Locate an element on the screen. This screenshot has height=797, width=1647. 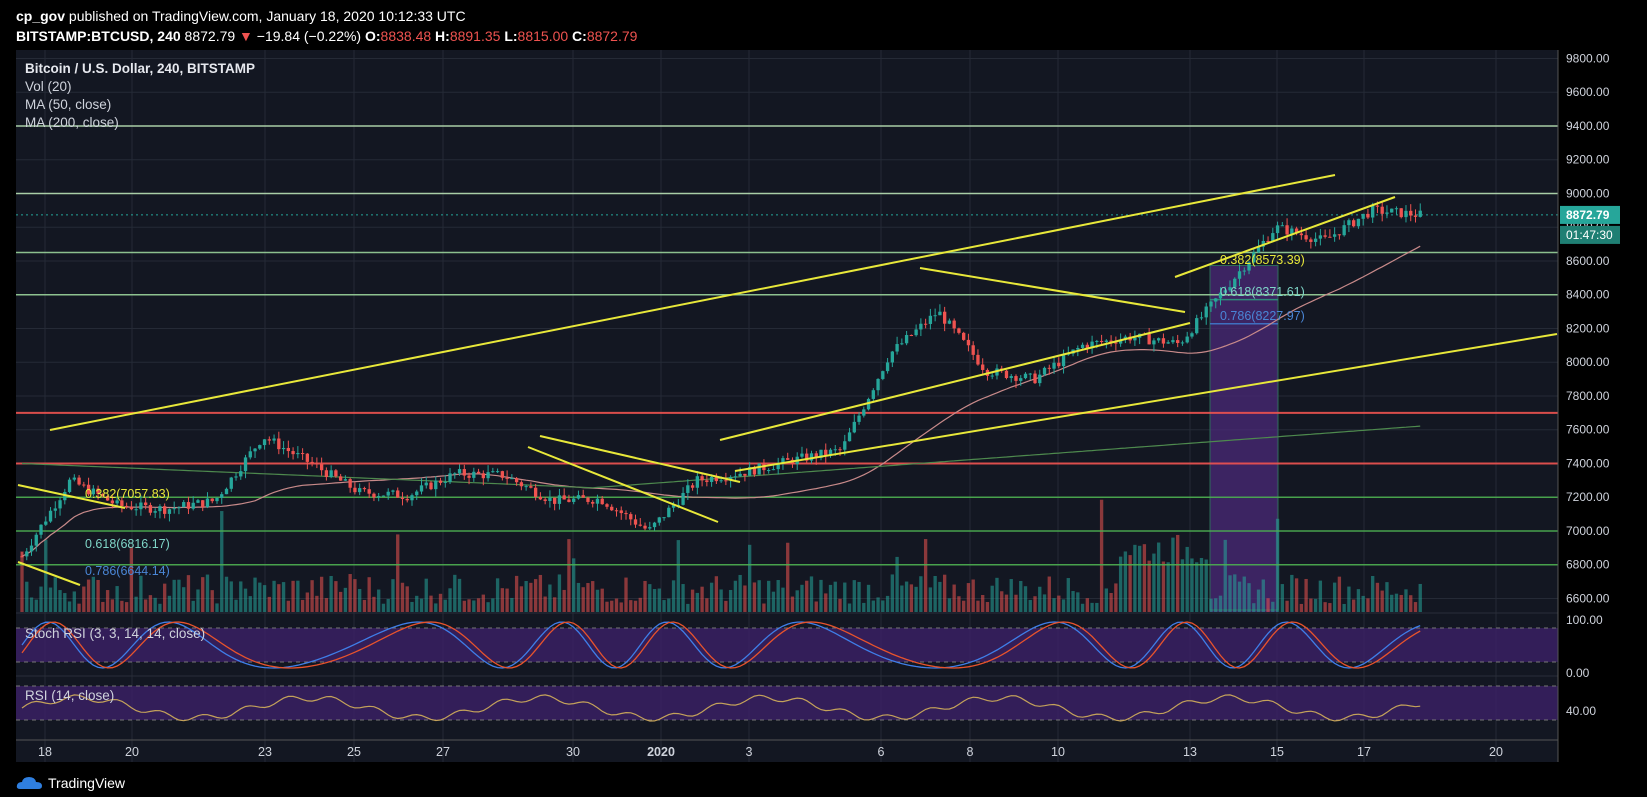
trend-line is located at coordinates (49, 573).